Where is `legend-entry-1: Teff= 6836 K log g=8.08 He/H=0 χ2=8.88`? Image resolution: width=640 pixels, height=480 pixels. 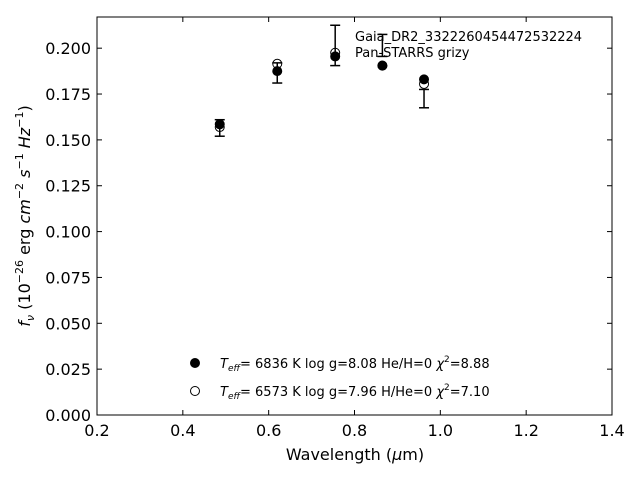 legend-entry-1: Teff= 6836 K log g=8.08 He/H=0 χ2=8.88 is located at coordinates (355, 364).